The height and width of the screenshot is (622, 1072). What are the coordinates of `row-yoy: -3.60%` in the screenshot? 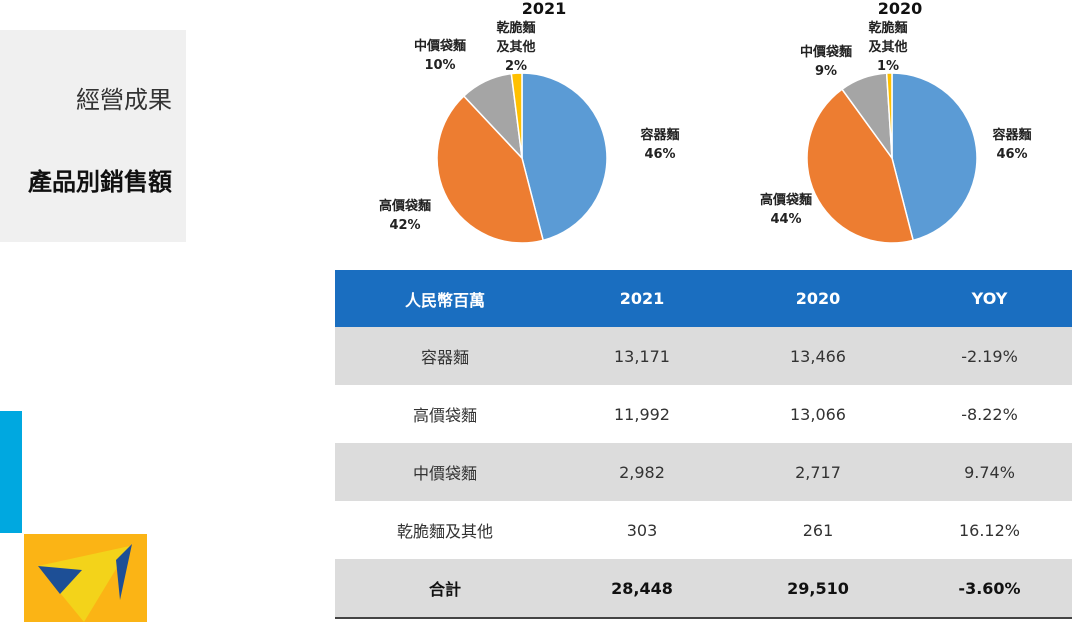 It's located at (989, 589).